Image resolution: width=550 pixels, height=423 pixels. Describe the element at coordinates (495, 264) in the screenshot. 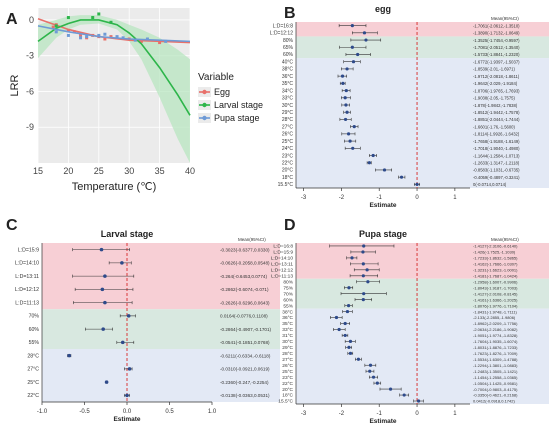

I see `ci-text: -1.4162(-1.7666,-1.0307)` at that location.